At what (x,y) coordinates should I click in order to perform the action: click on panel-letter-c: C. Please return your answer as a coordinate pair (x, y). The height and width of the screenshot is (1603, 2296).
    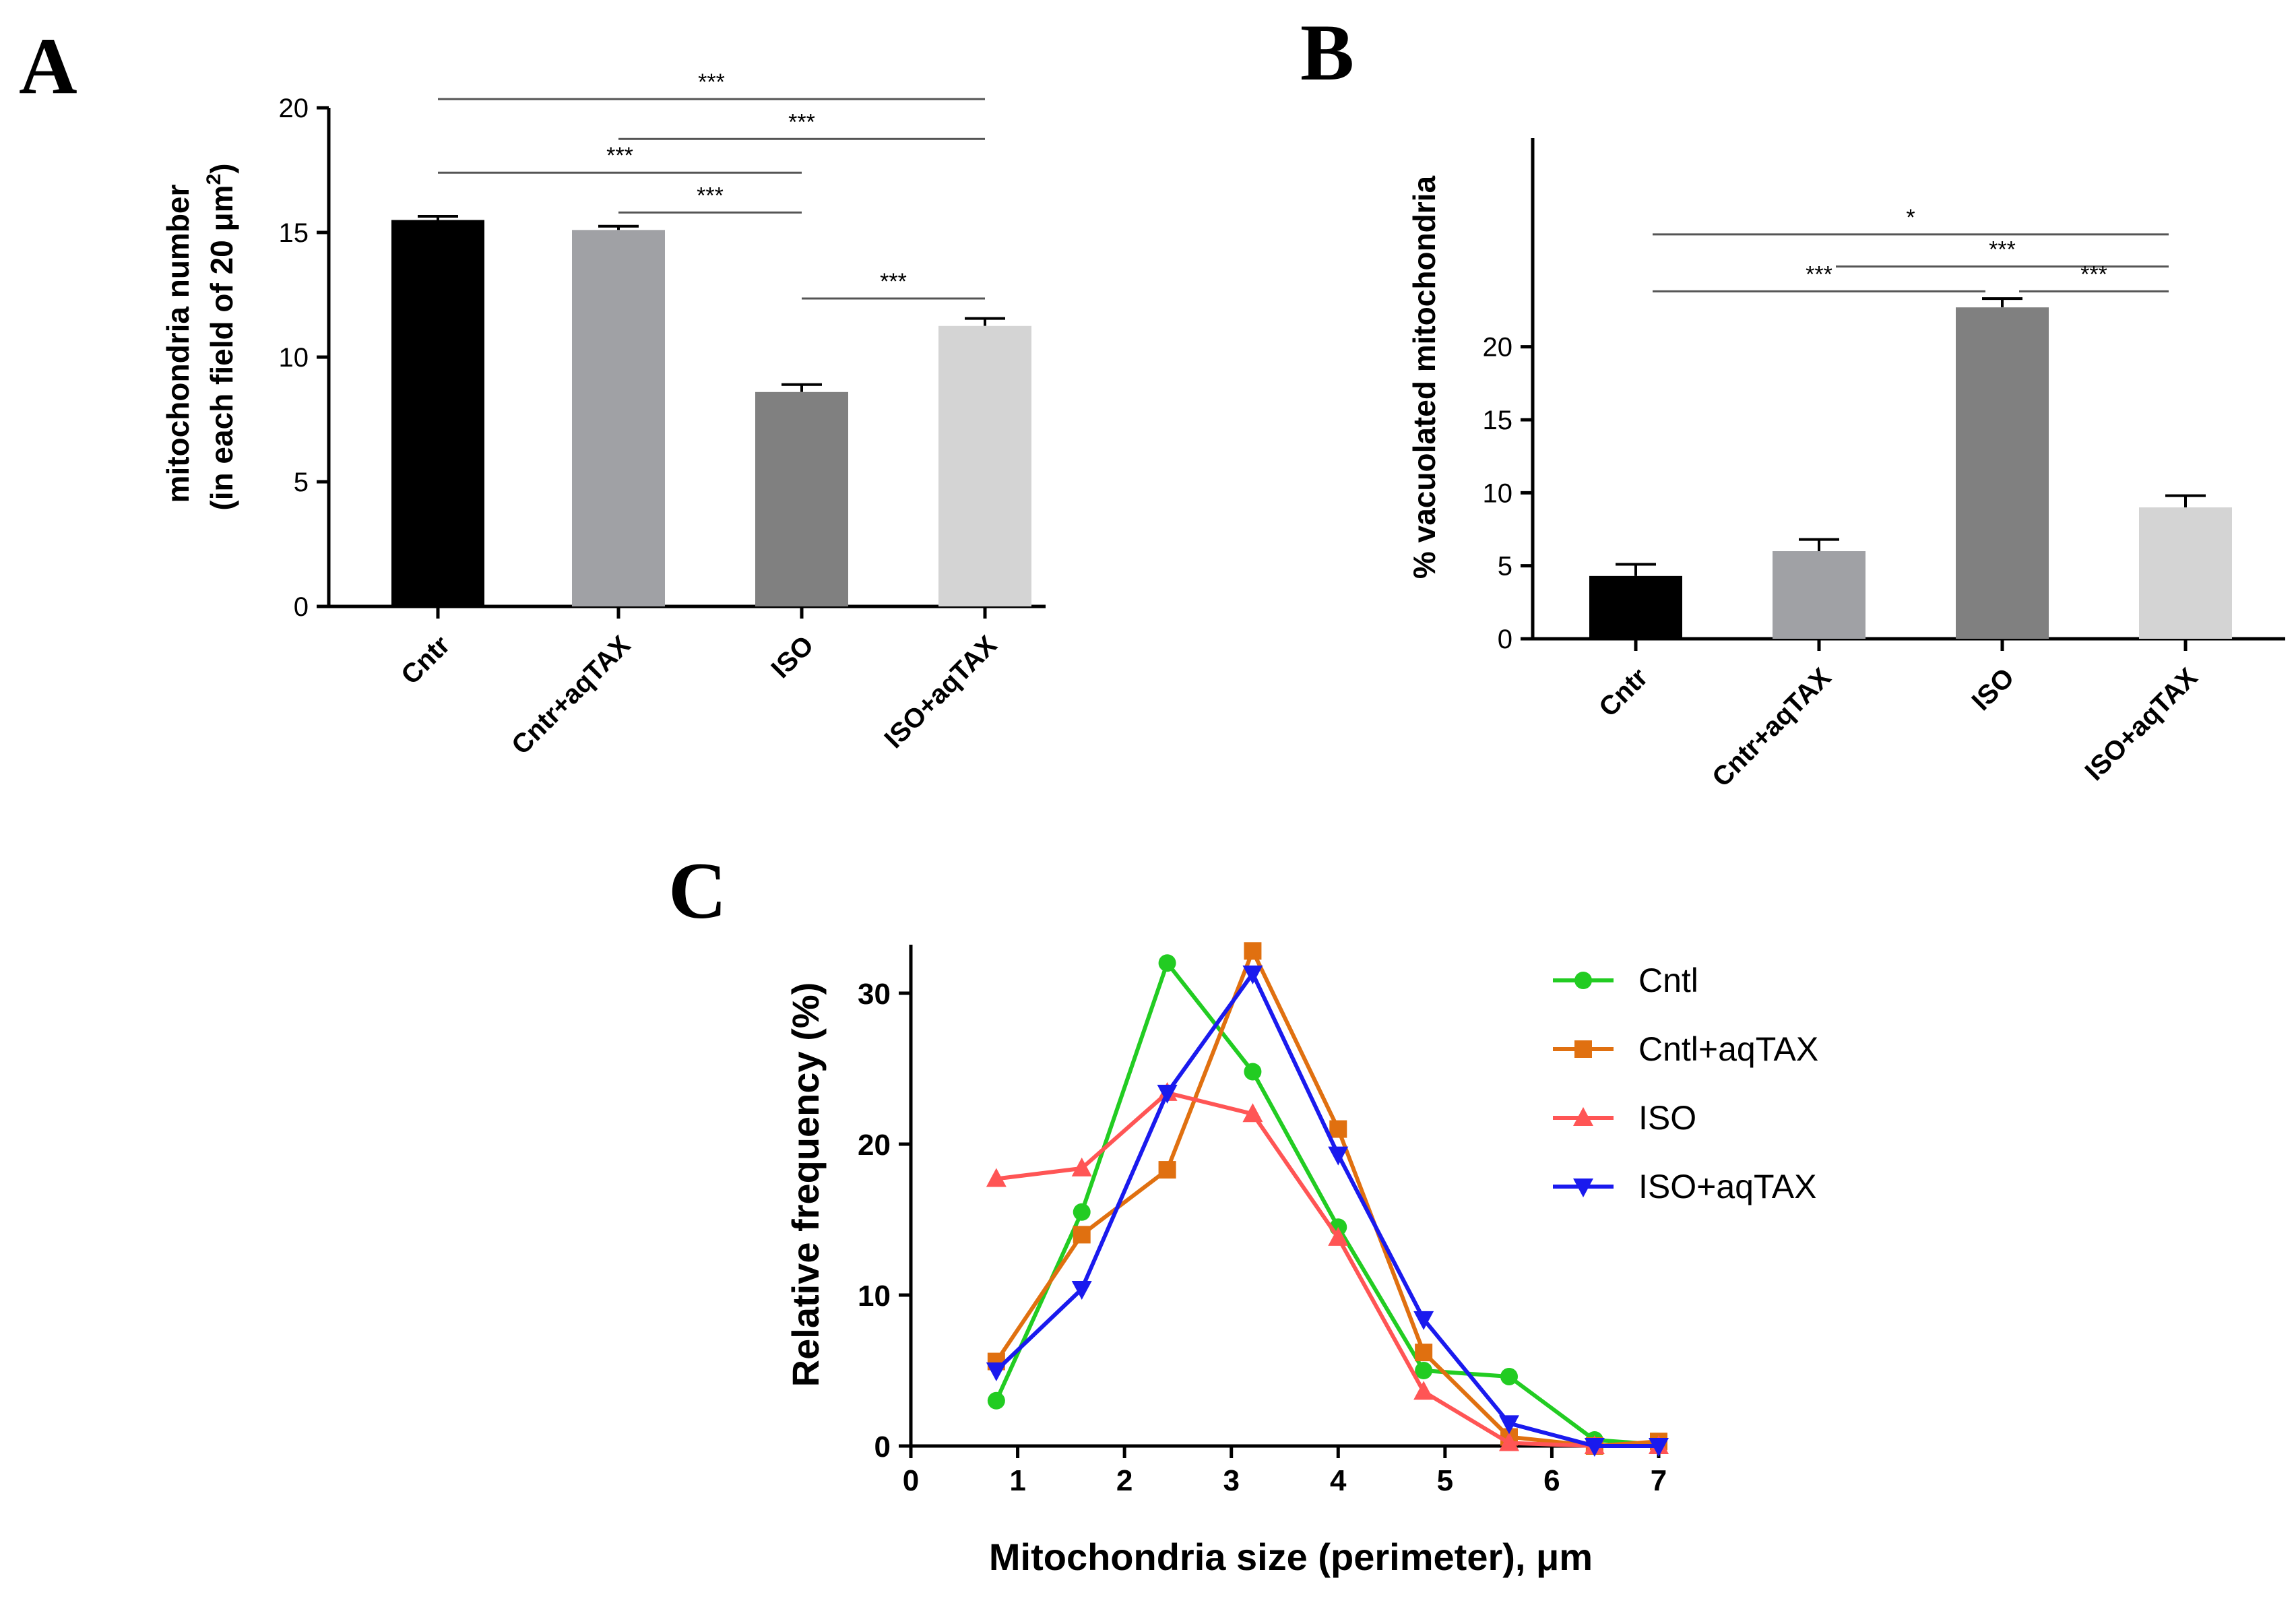
    Looking at the image, I should click on (697, 890).